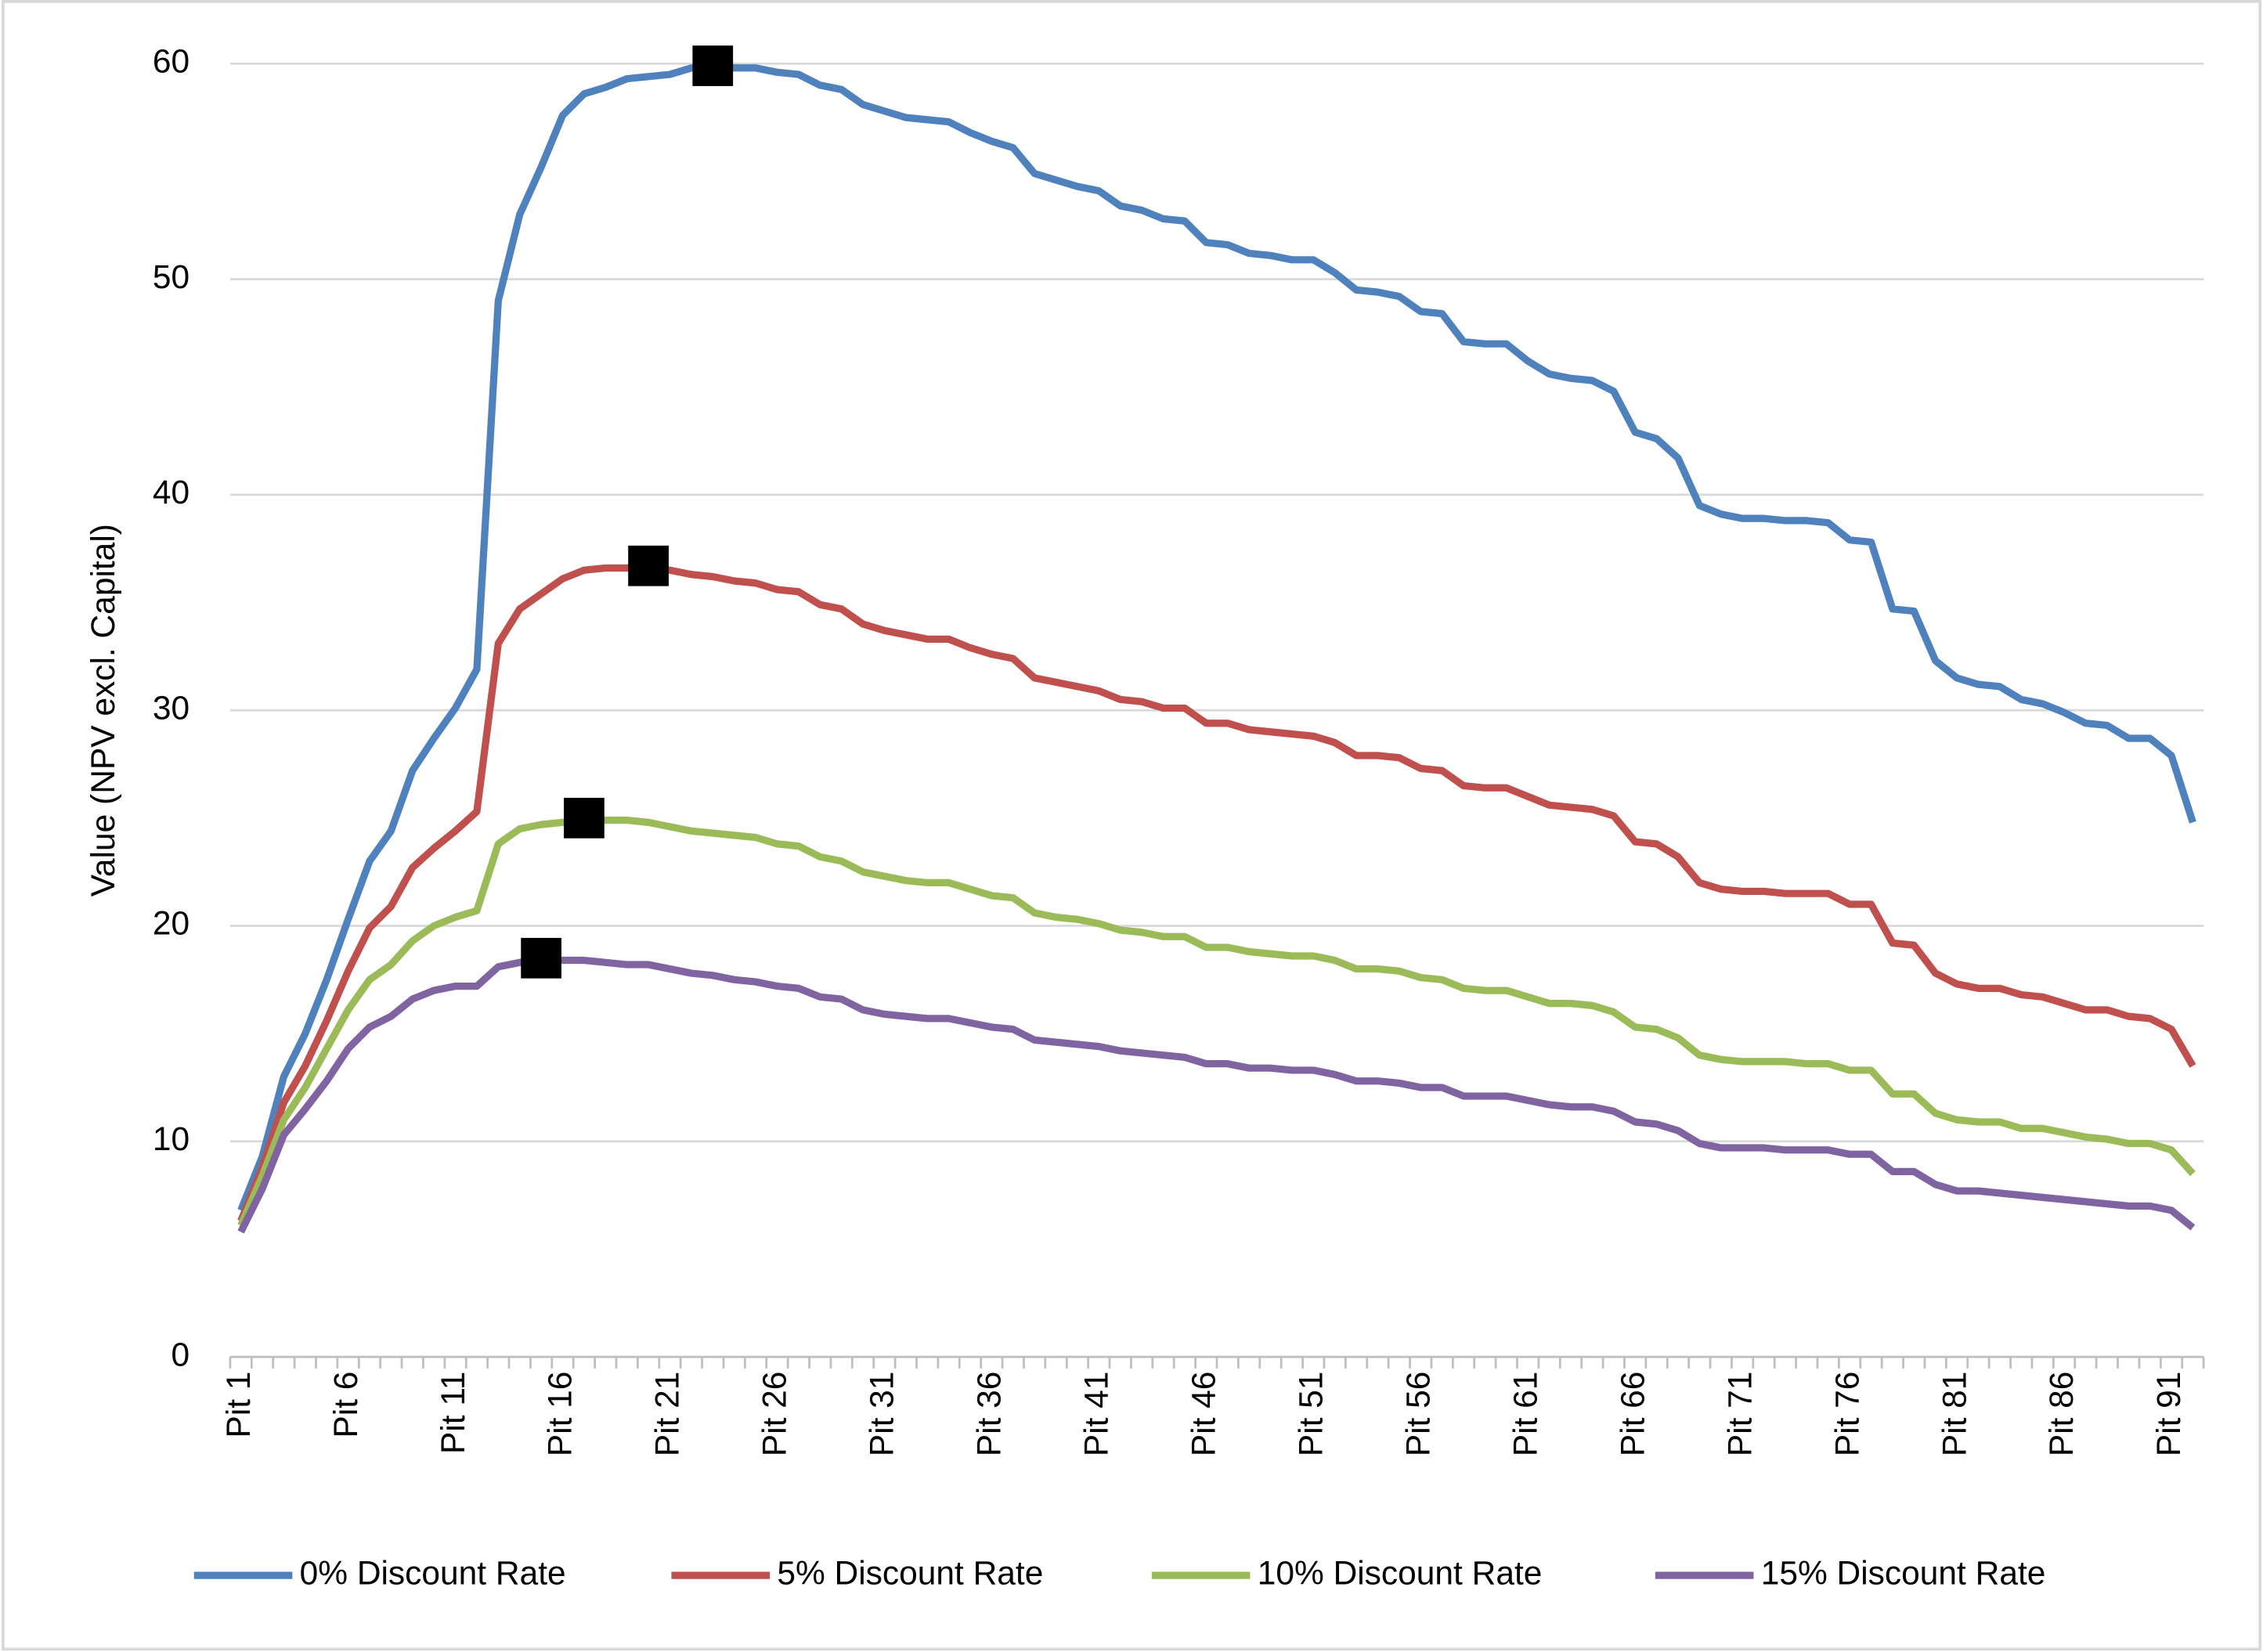 This screenshot has height=1652, width=2263. Describe the element at coordinates (1400, 1573) in the screenshot. I see `legend-label: 10% Discount Rate` at that location.